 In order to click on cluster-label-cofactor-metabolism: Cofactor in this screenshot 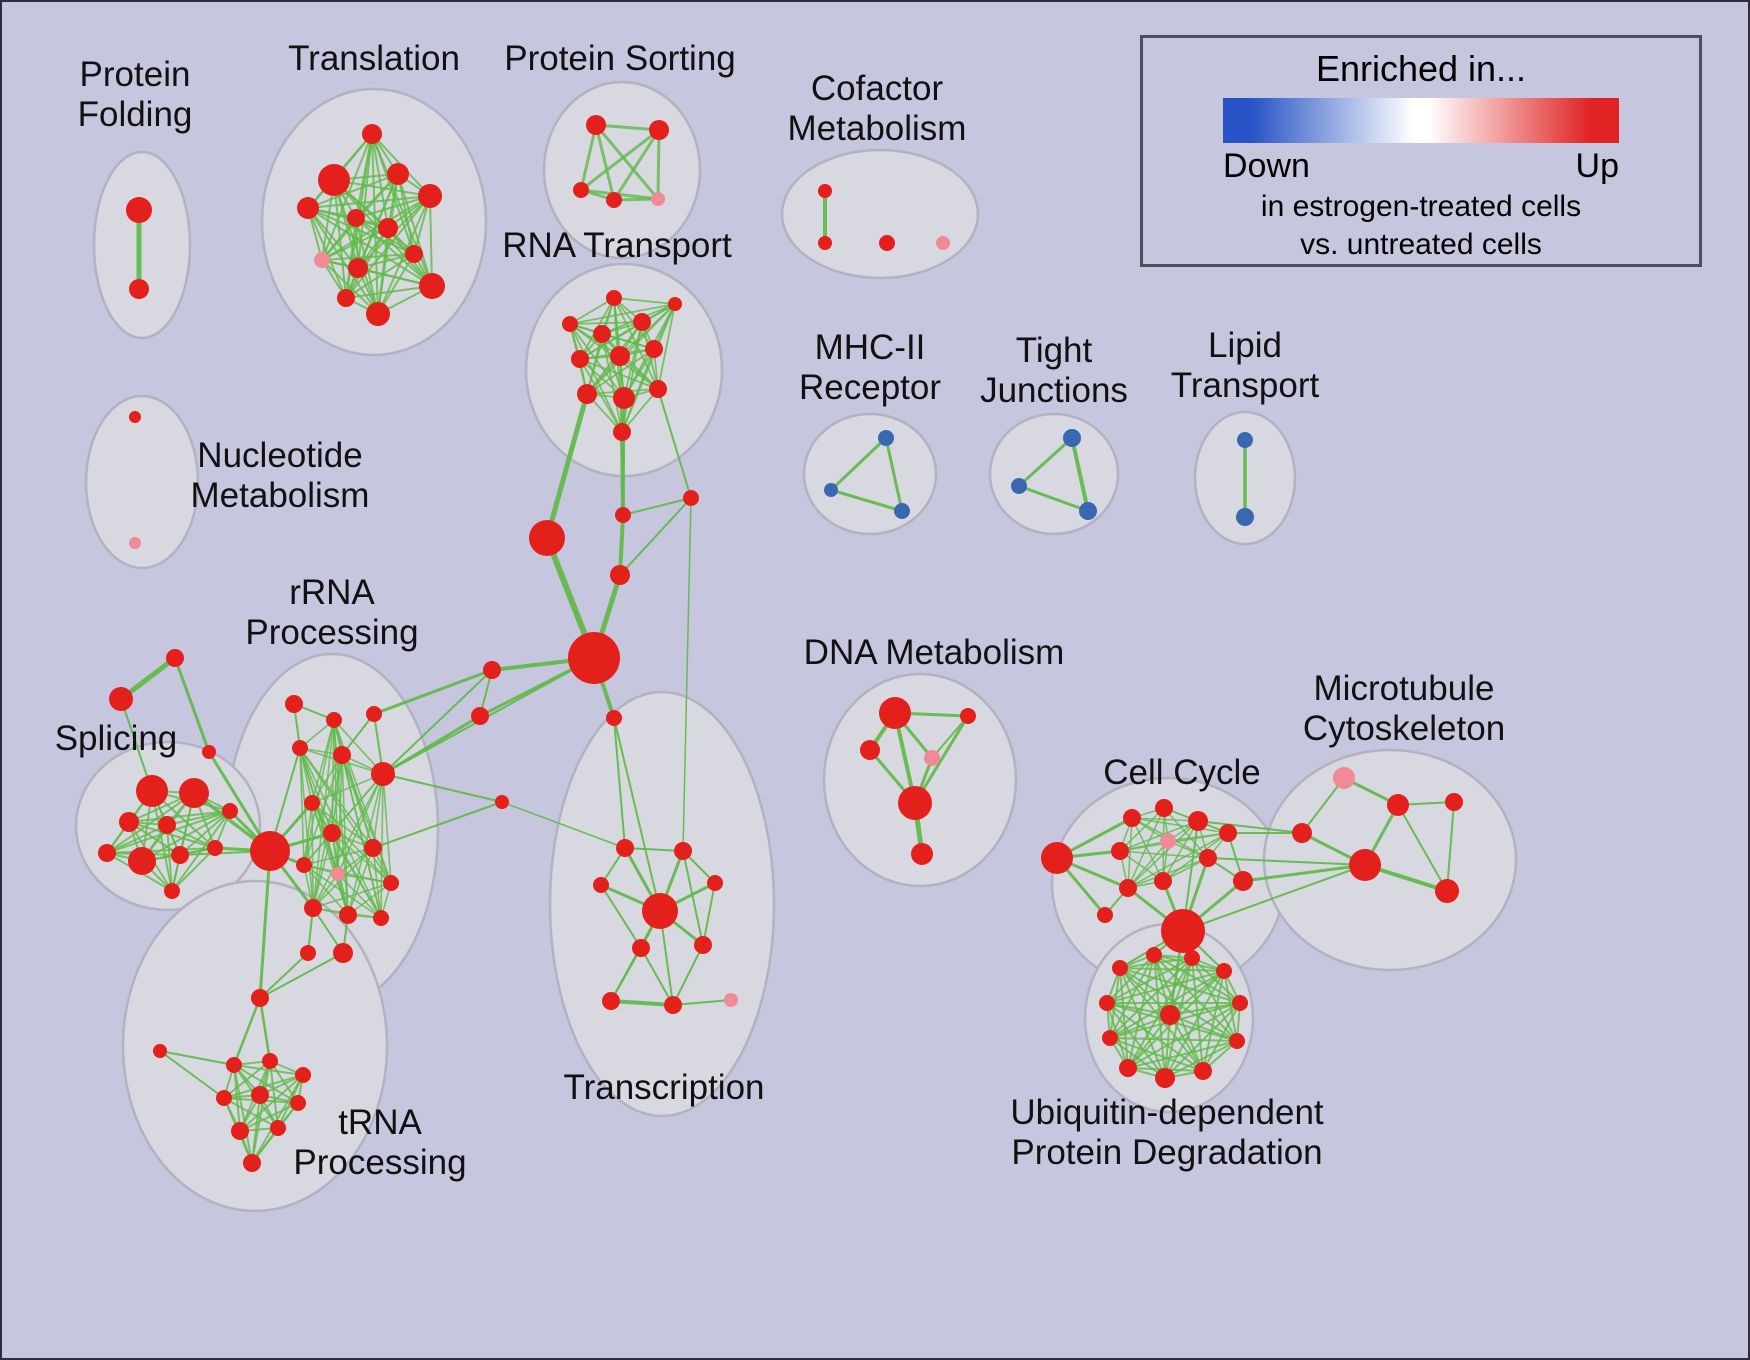, I will do `click(877, 88)`.